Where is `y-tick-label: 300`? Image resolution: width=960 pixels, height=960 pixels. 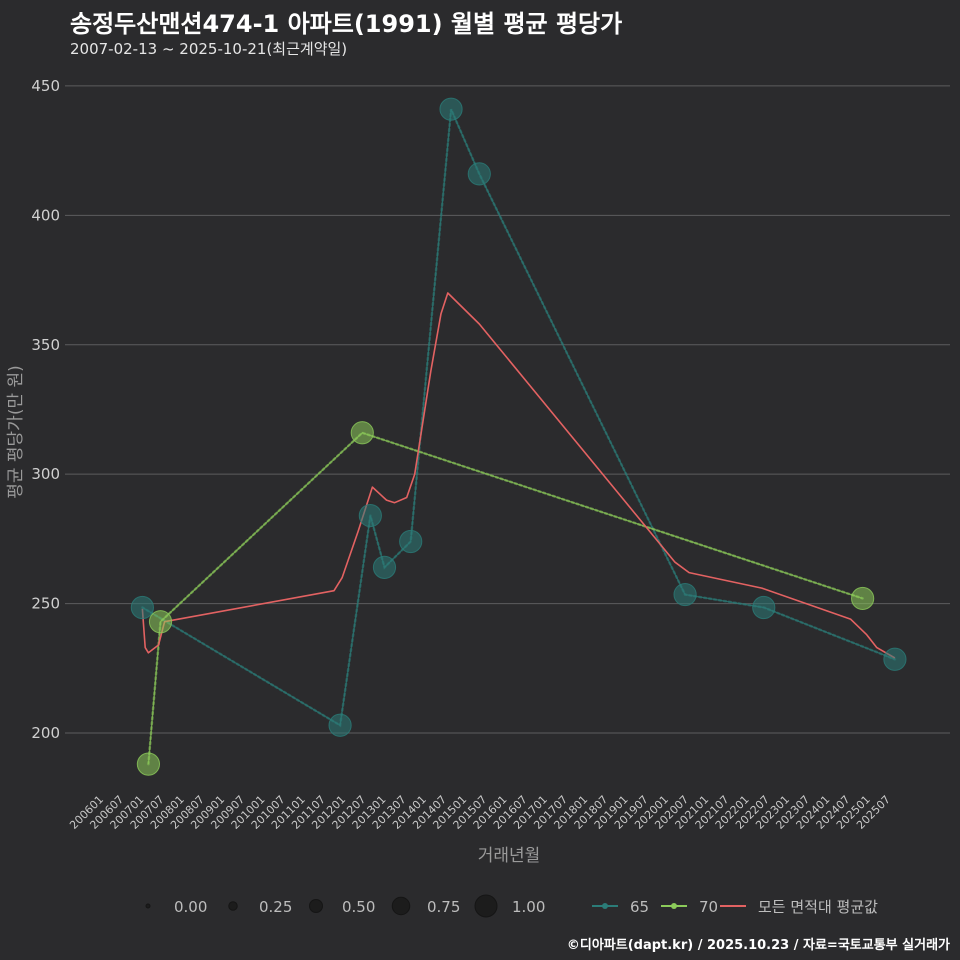
y-tick-label: 300 is located at coordinates (45, 474).